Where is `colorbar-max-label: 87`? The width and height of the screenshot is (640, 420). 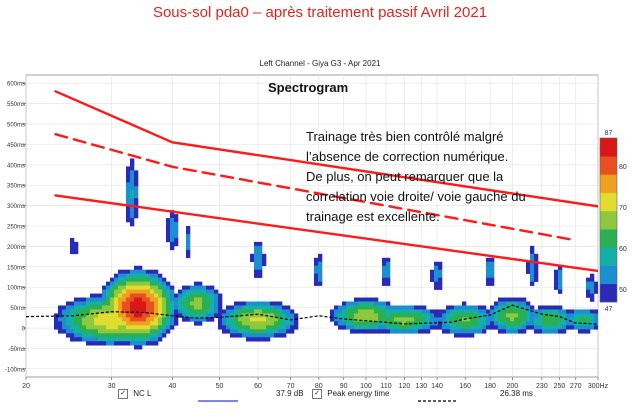 colorbar-max-label: 87 is located at coordinates (609, 133).